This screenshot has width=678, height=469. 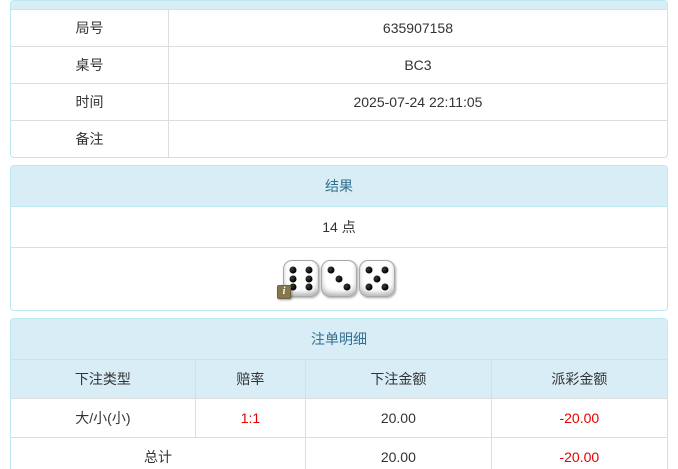 I want to click on result-panel-title: 结果, so click(x=339, y=186).